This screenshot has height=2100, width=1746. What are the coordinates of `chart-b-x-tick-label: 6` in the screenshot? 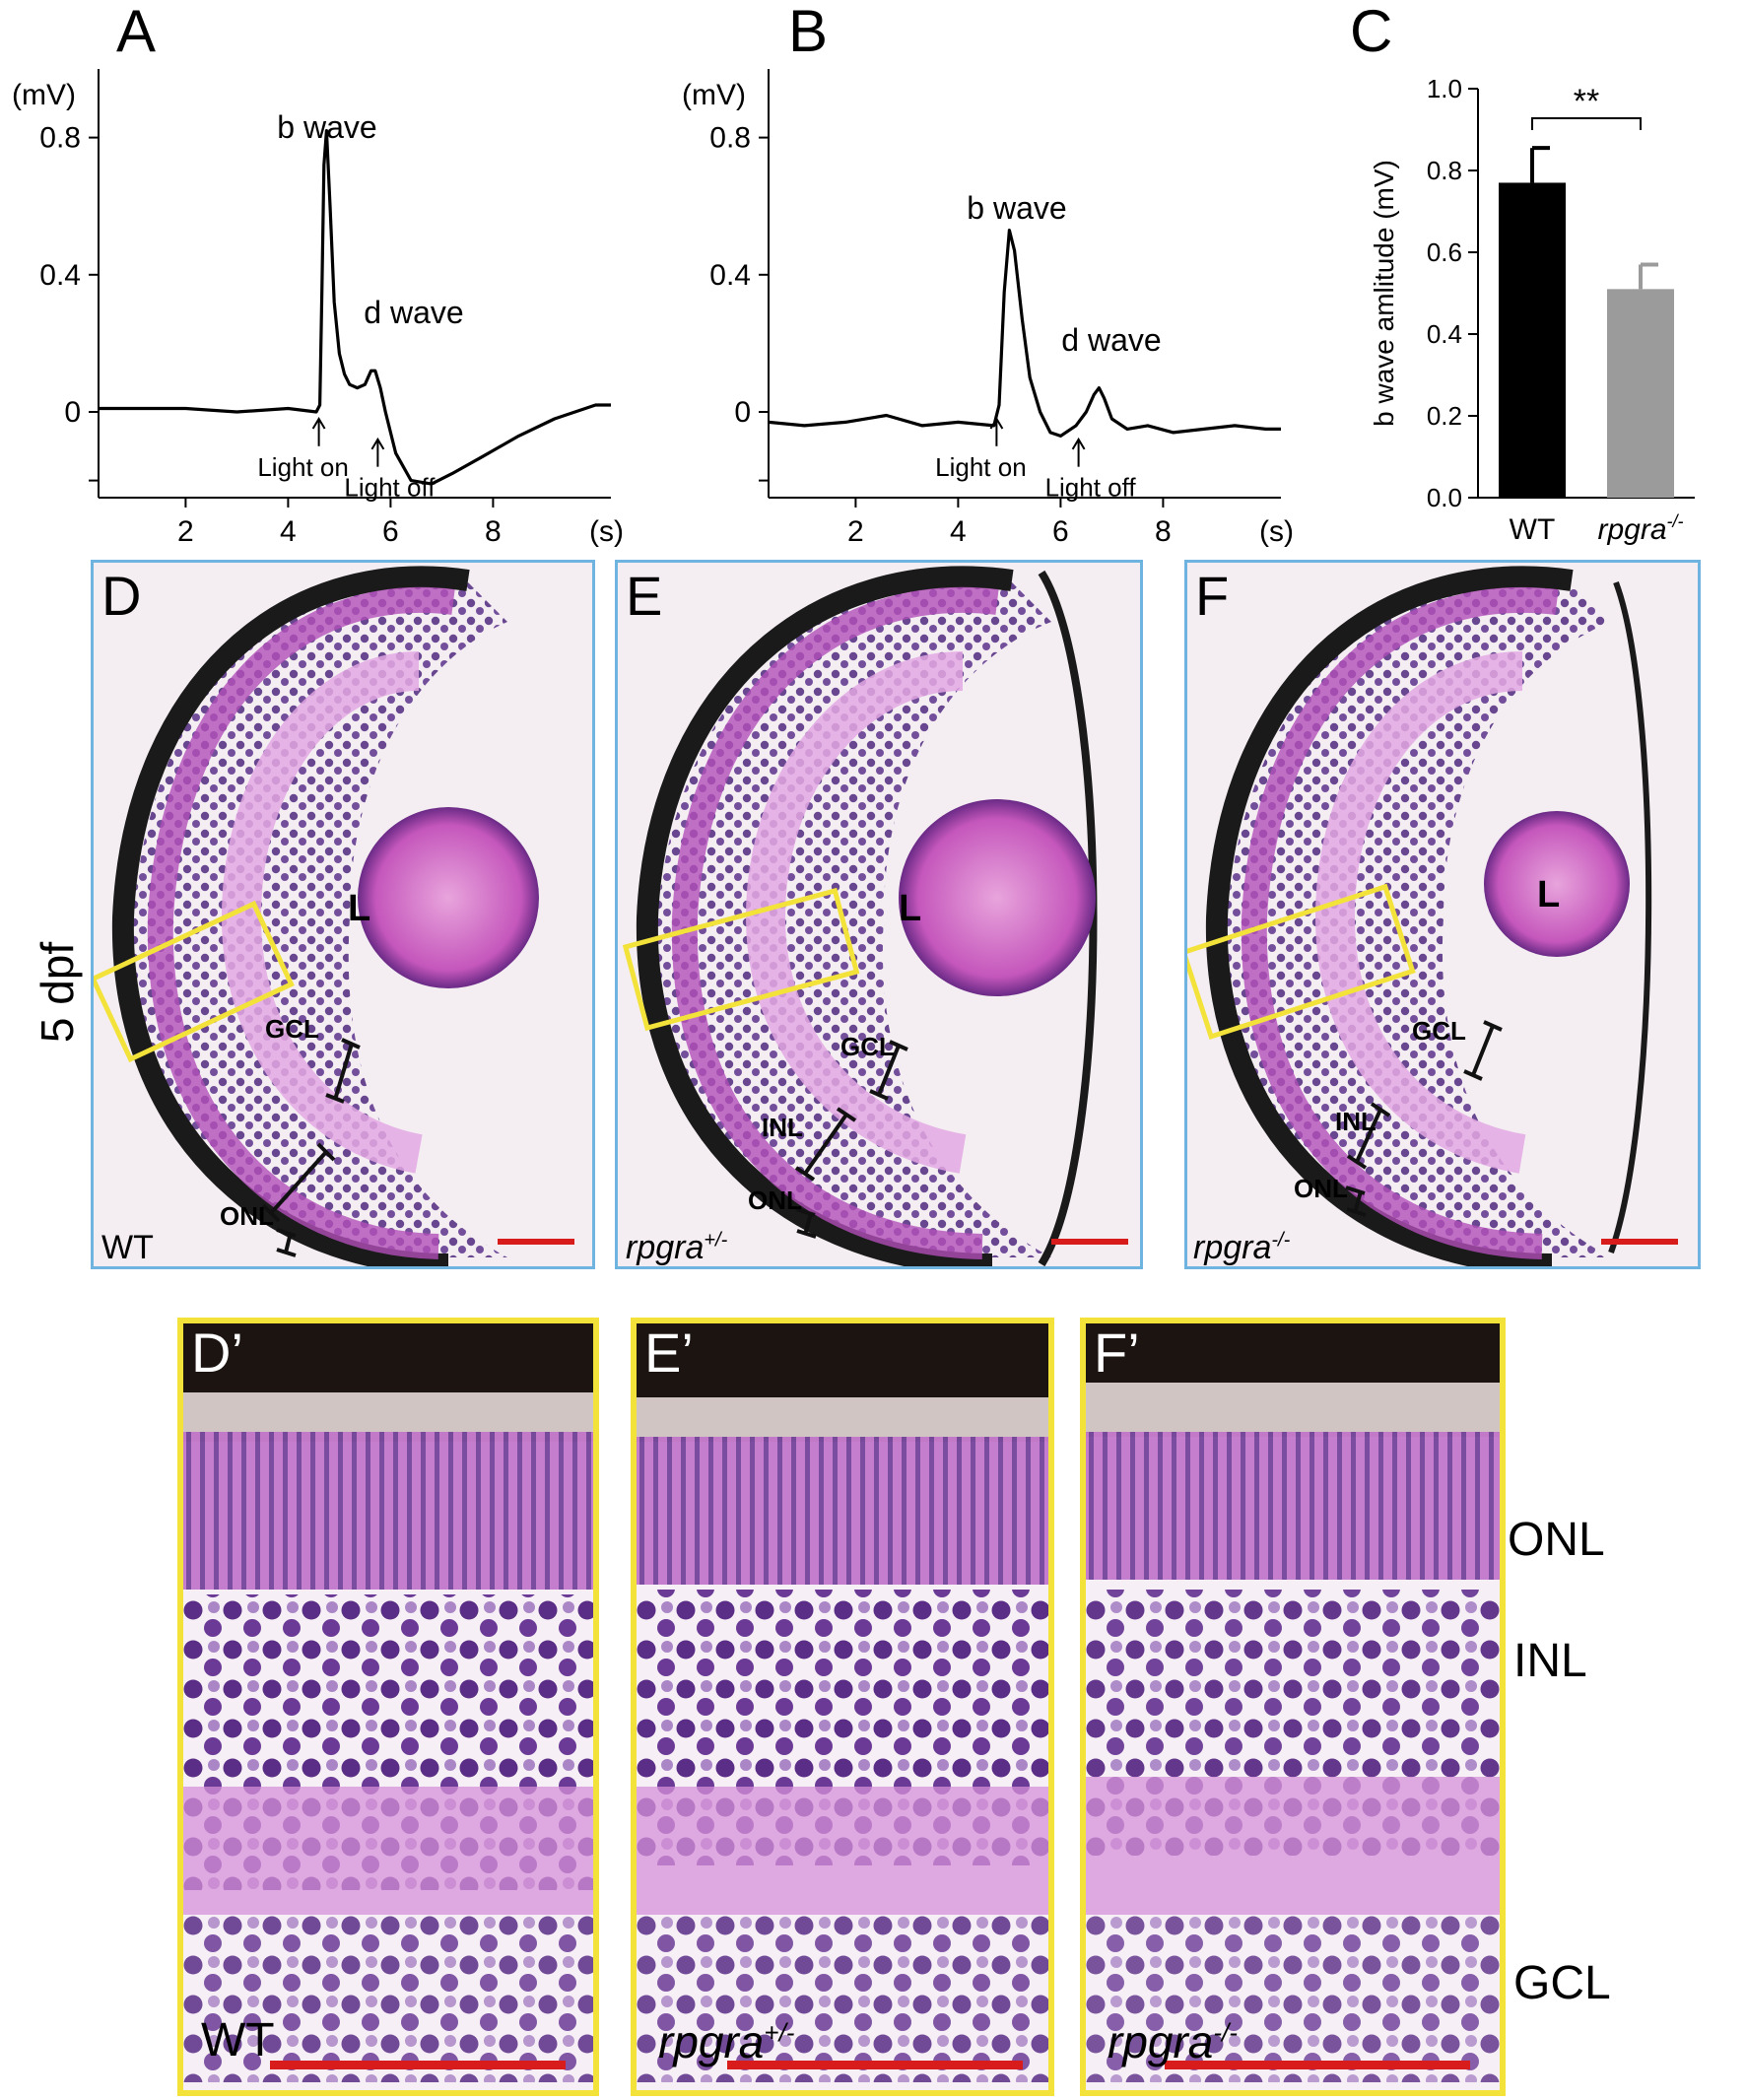 It's located at (1060, 531).